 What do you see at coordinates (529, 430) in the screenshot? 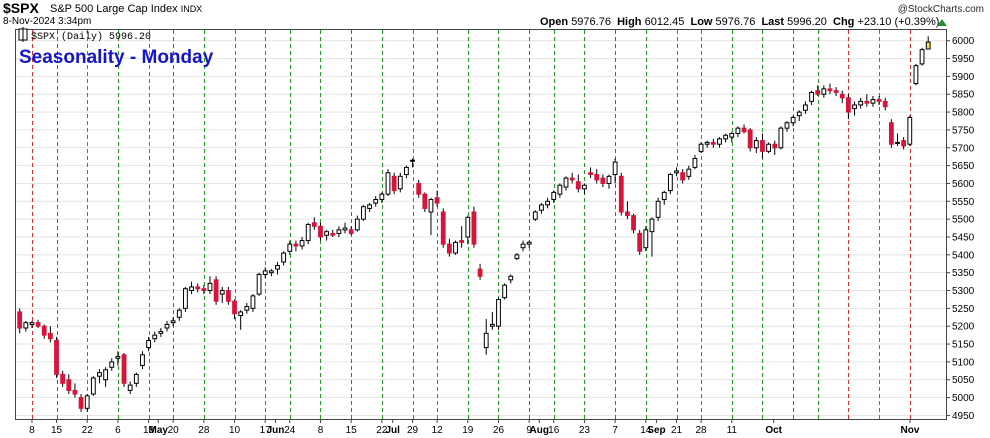
I see `x-tick-label: 9` at bounding box center [529, 430].